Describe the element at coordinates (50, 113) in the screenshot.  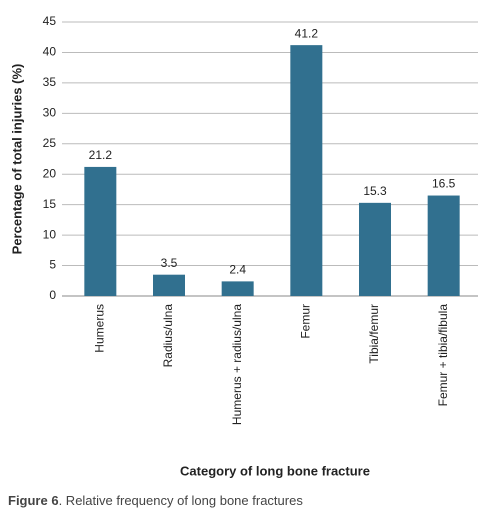
I see `y-tick-label: 30` at that location.